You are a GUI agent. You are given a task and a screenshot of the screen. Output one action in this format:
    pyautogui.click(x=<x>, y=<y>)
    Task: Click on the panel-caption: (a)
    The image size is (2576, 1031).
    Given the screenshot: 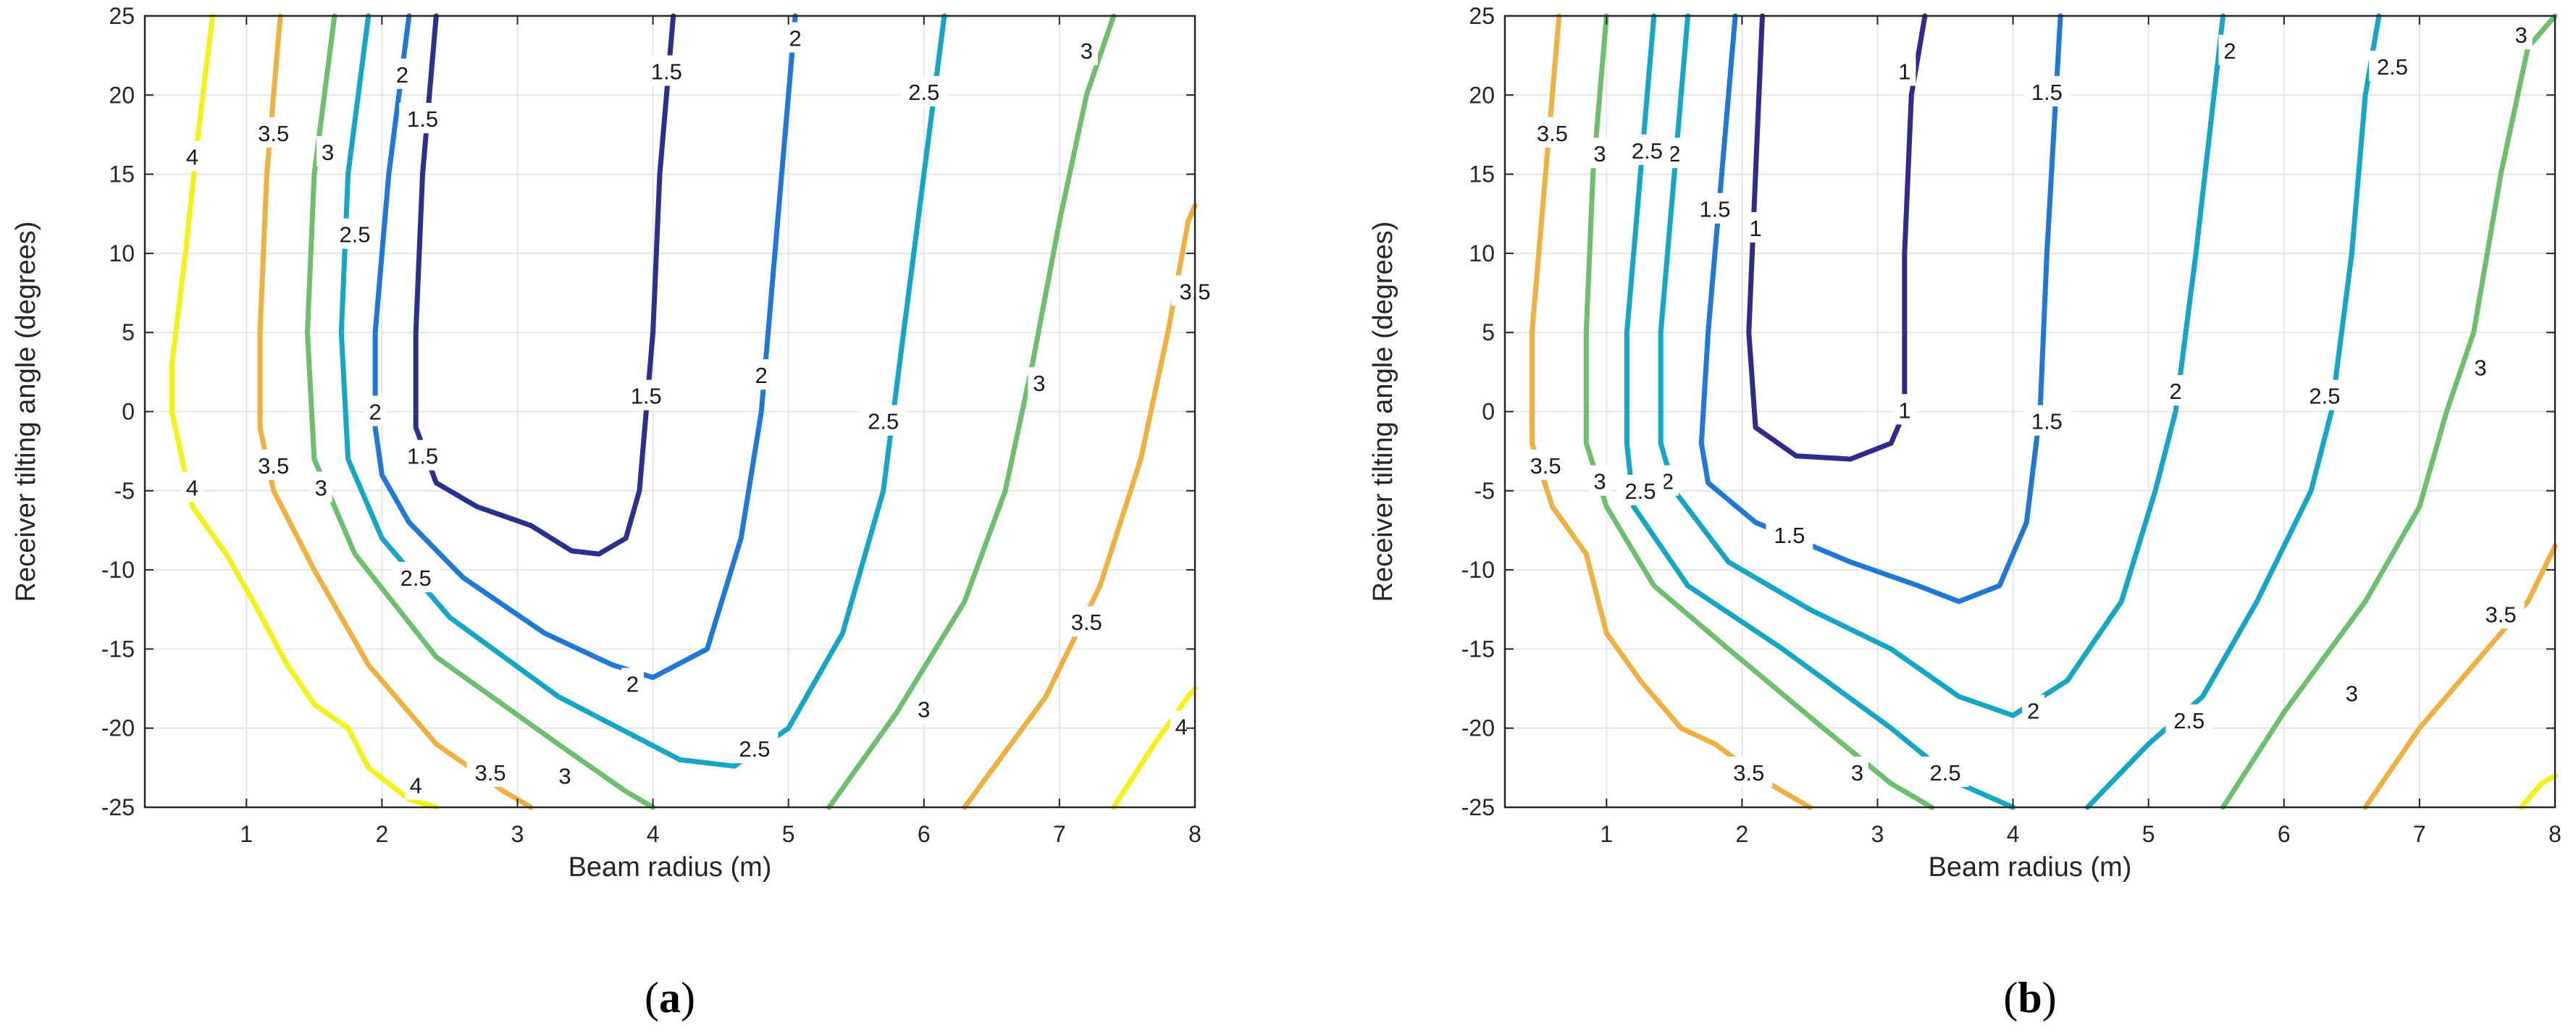 What is the action you would take?
    pyautogui.click(x=670, y=998)
    